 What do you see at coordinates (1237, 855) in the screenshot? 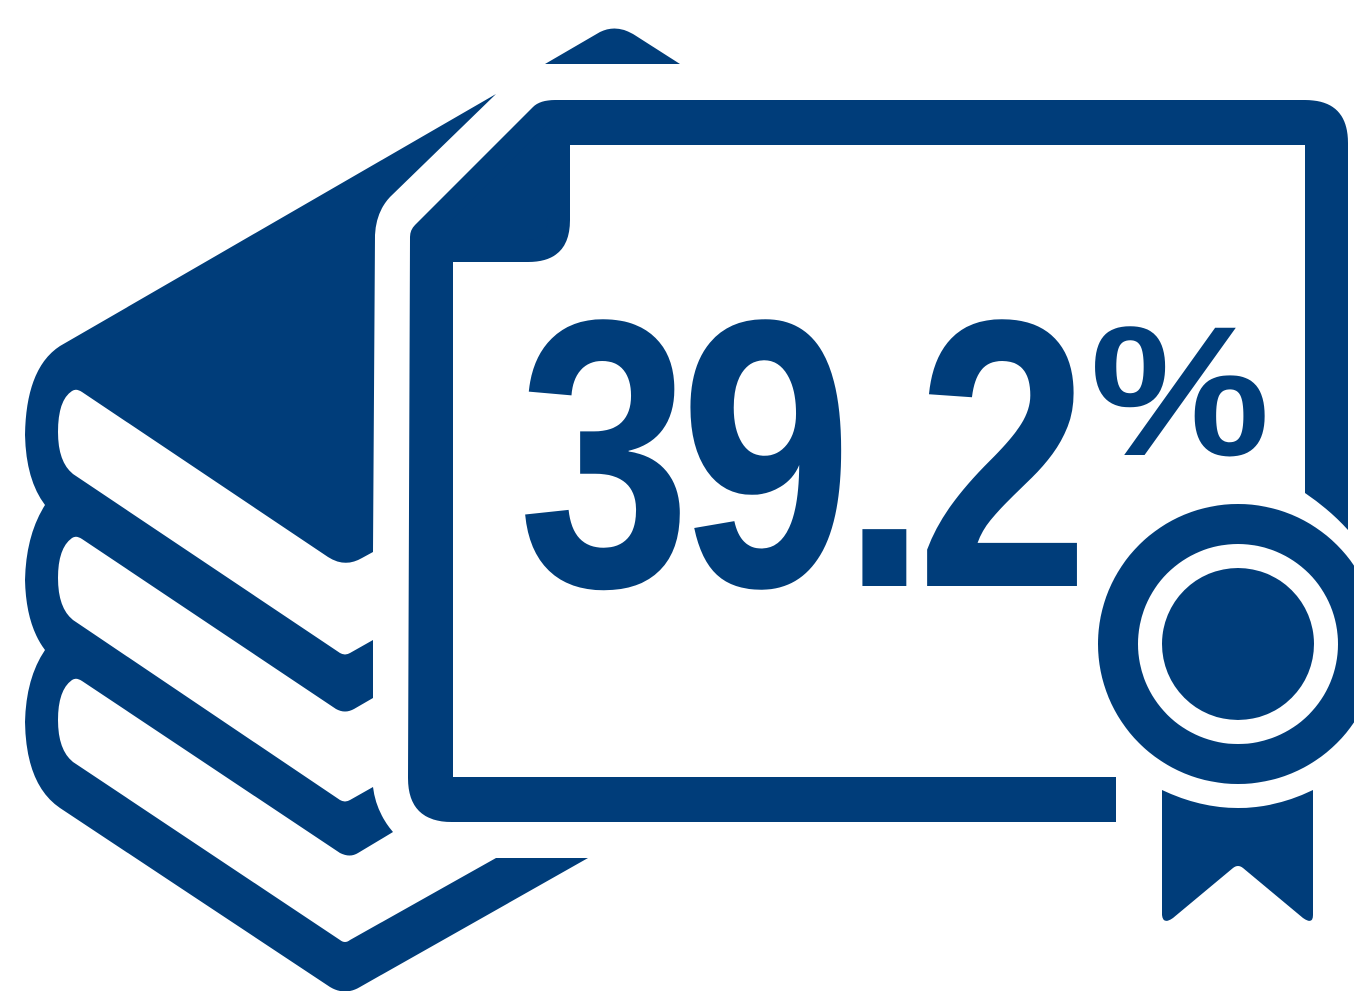
I see `award-ribbon-tail` at bounding box center [1237, 855].